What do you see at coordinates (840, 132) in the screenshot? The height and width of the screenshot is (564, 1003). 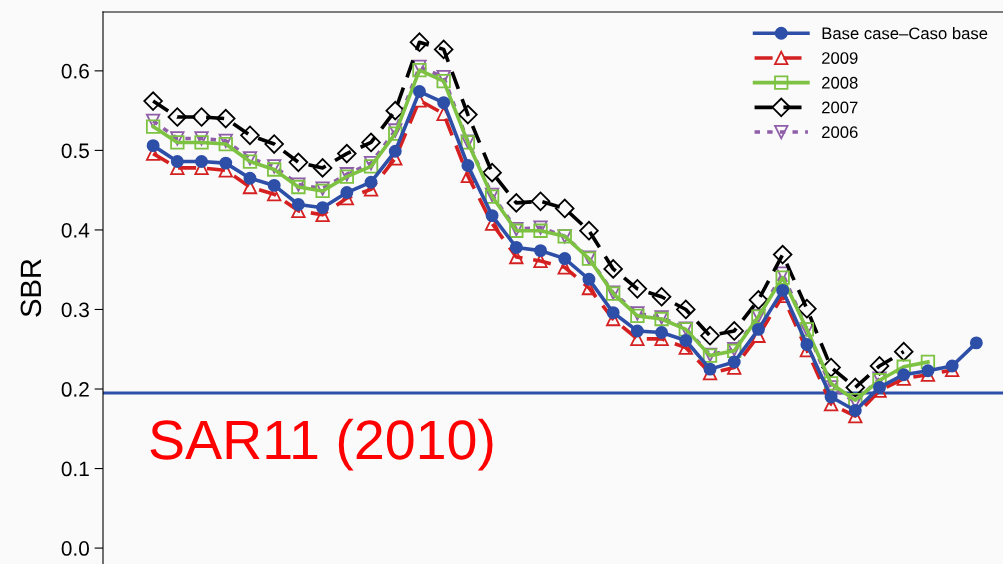 I see `legend-label: 2006` at bounding box center [840, 132].